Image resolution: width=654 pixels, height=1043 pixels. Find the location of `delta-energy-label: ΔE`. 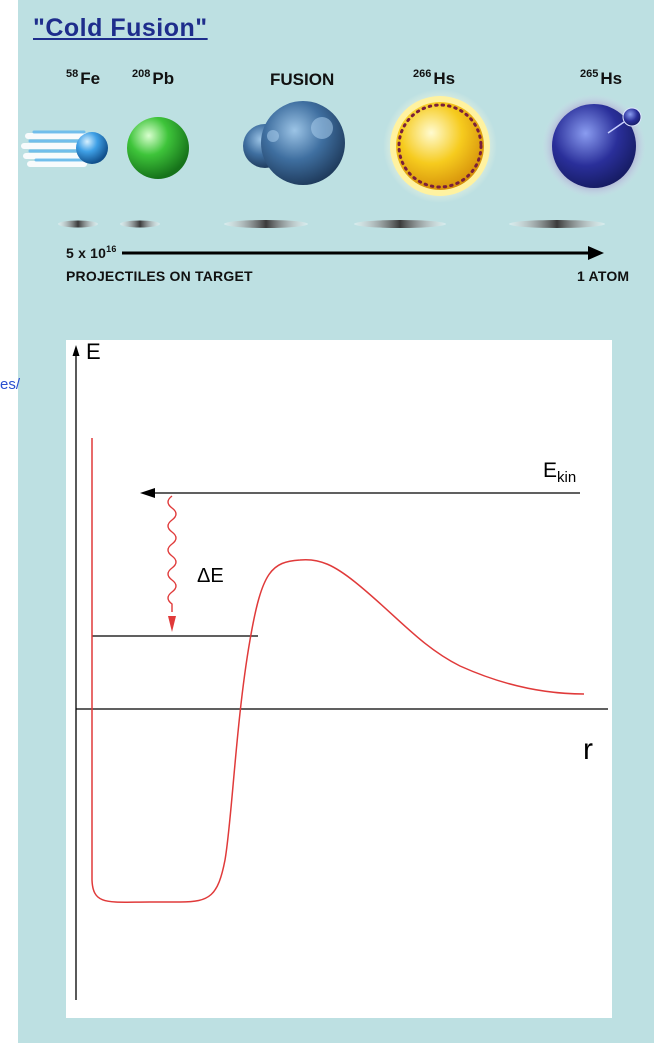

delta-energy-label: ΔE is located at coordinates (210, 576).